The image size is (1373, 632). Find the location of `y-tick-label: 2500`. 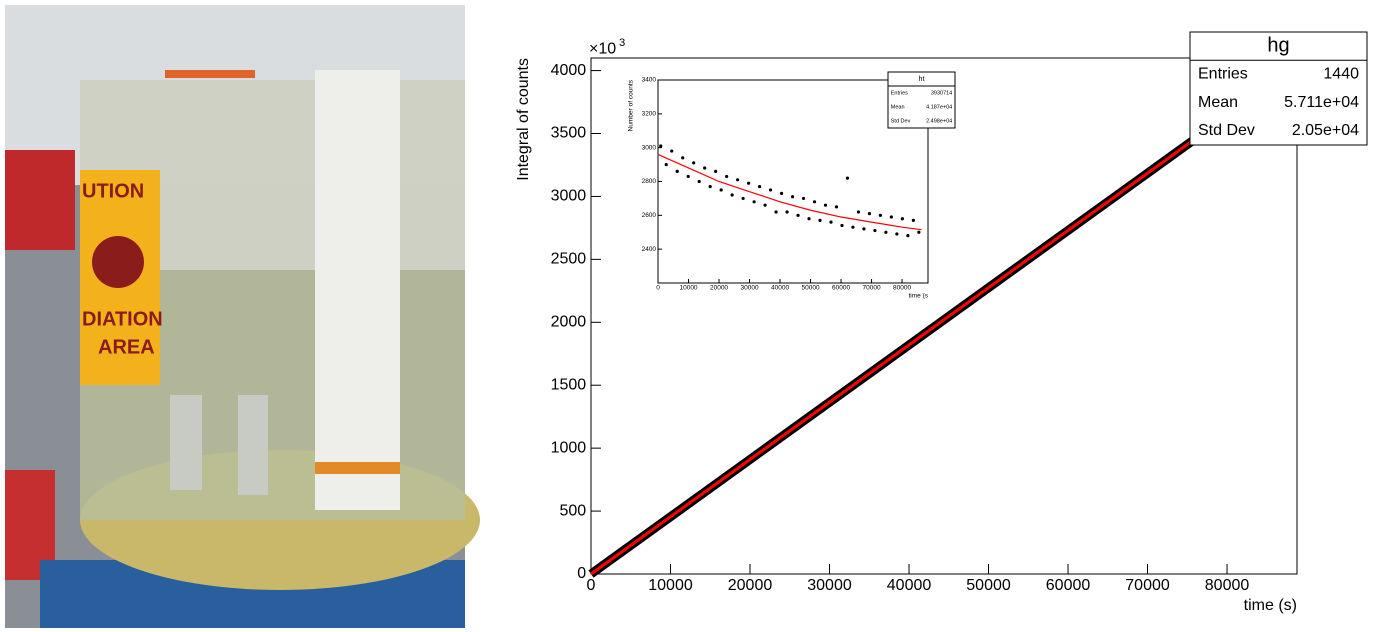

y-tick-label: 2500 is located at coordinates (569, 259).